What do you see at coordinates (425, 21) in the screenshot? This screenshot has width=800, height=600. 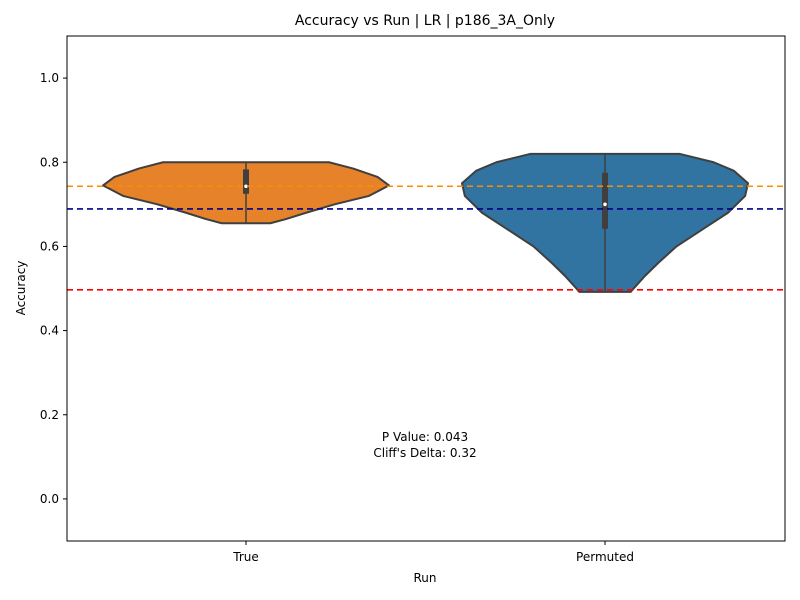 I see `chart-title: Accuracy vs Run | LR | p186_3A_Only` at bounding box center [425, 21].